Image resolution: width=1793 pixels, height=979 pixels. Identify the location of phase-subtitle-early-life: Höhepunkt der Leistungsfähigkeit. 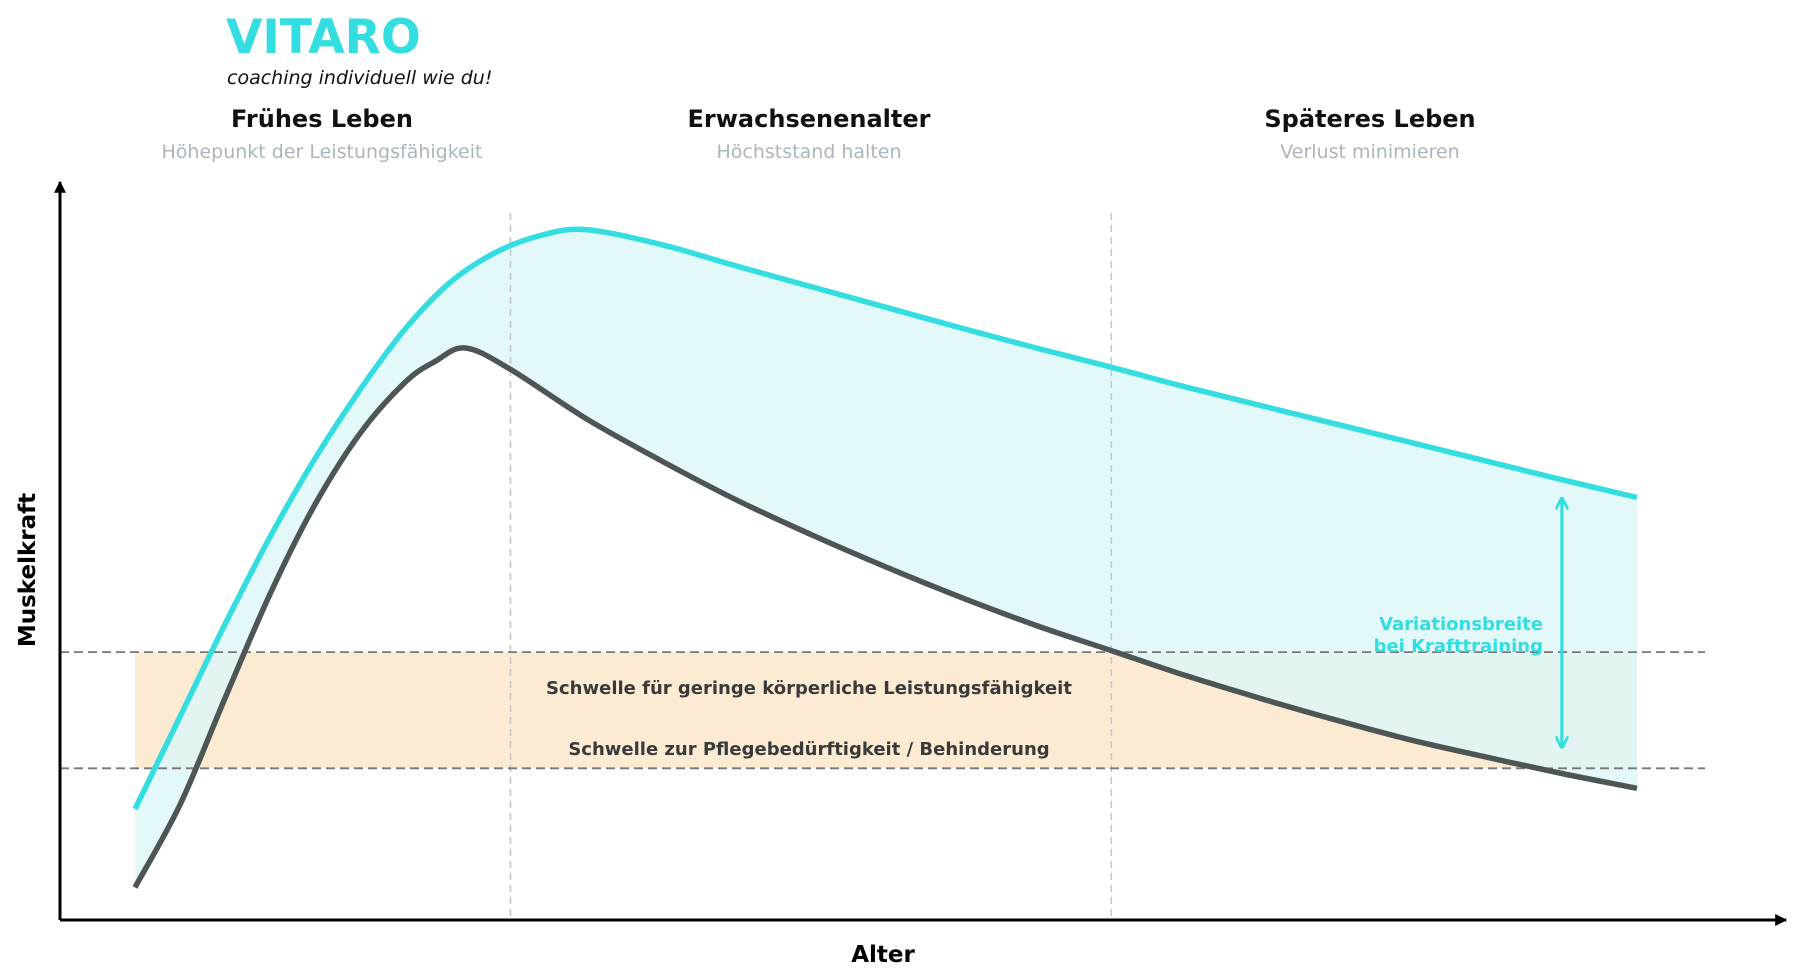
(322, 152).